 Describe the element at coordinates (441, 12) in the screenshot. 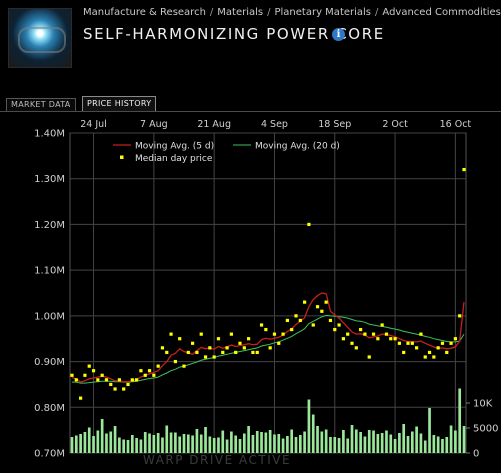

I see `breadcrumb-item-advanced-commodities: Advanced Commodities` at that location.